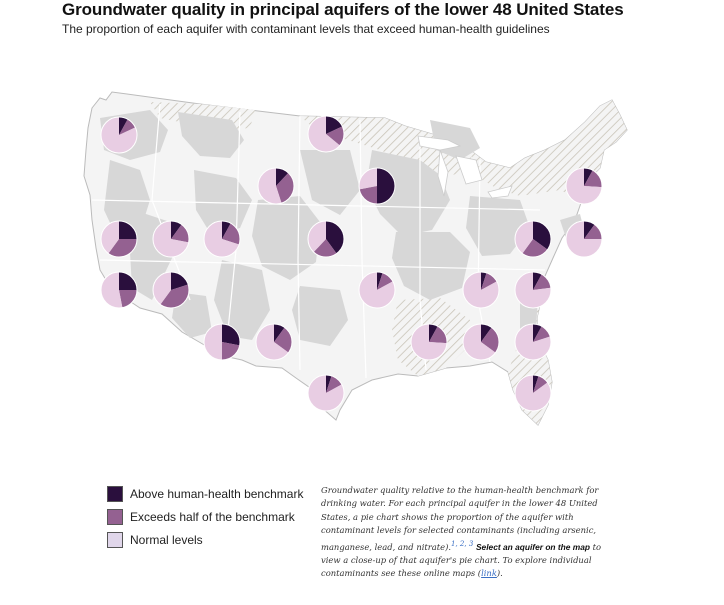 This screenshot has height=605, width=724. I want to click on legend-label-exceeds-half: Exceeds half of the benchmark, so click(212, 517).